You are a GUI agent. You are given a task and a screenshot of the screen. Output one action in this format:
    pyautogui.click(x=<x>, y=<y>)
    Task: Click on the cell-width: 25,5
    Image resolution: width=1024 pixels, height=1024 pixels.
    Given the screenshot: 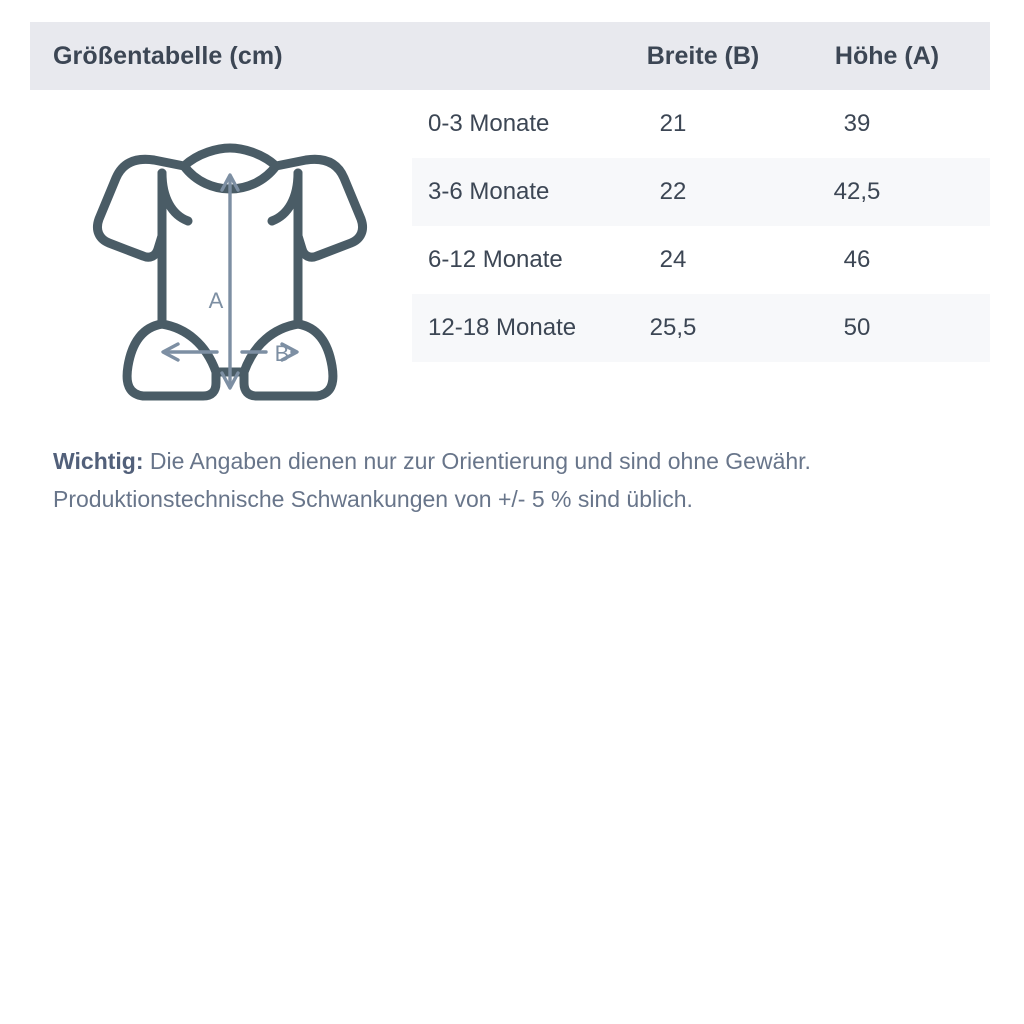 What is the action you would take?
    pyautogui.click(x=673, y=327)
    